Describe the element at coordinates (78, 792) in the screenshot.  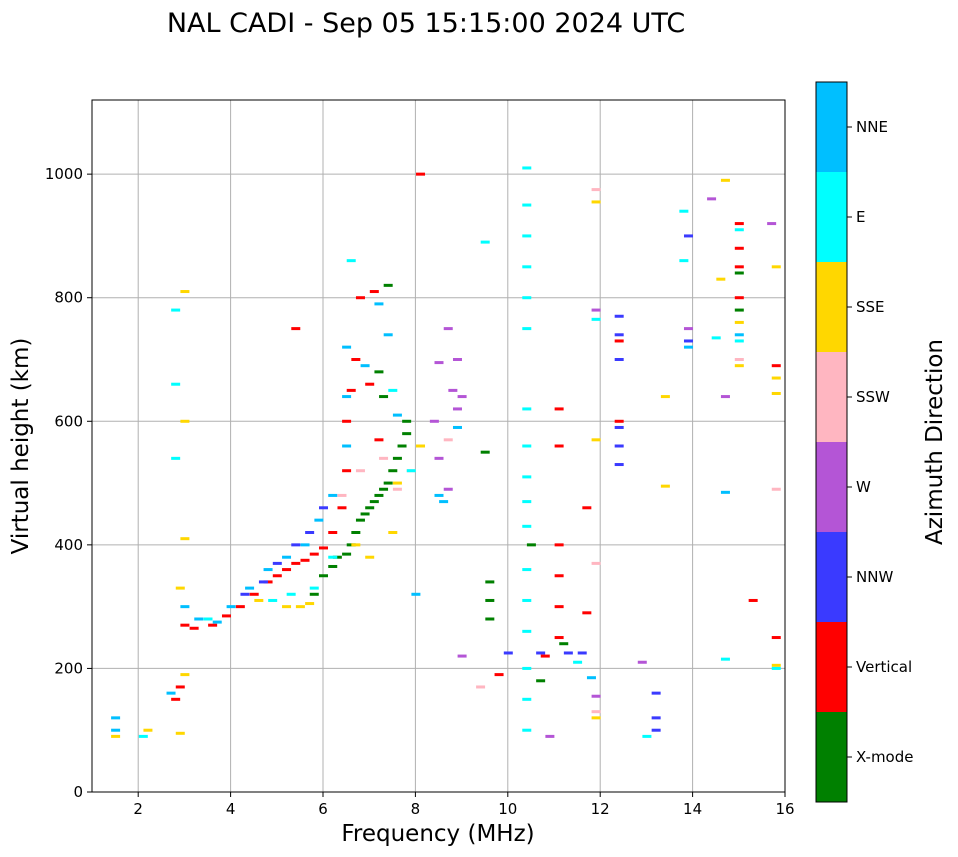
I see `y-tick-label: 0` at that location.